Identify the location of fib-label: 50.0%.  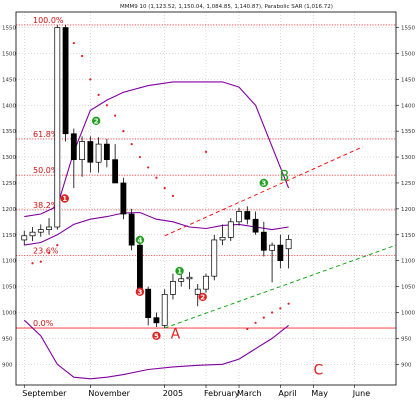
(46, 170).